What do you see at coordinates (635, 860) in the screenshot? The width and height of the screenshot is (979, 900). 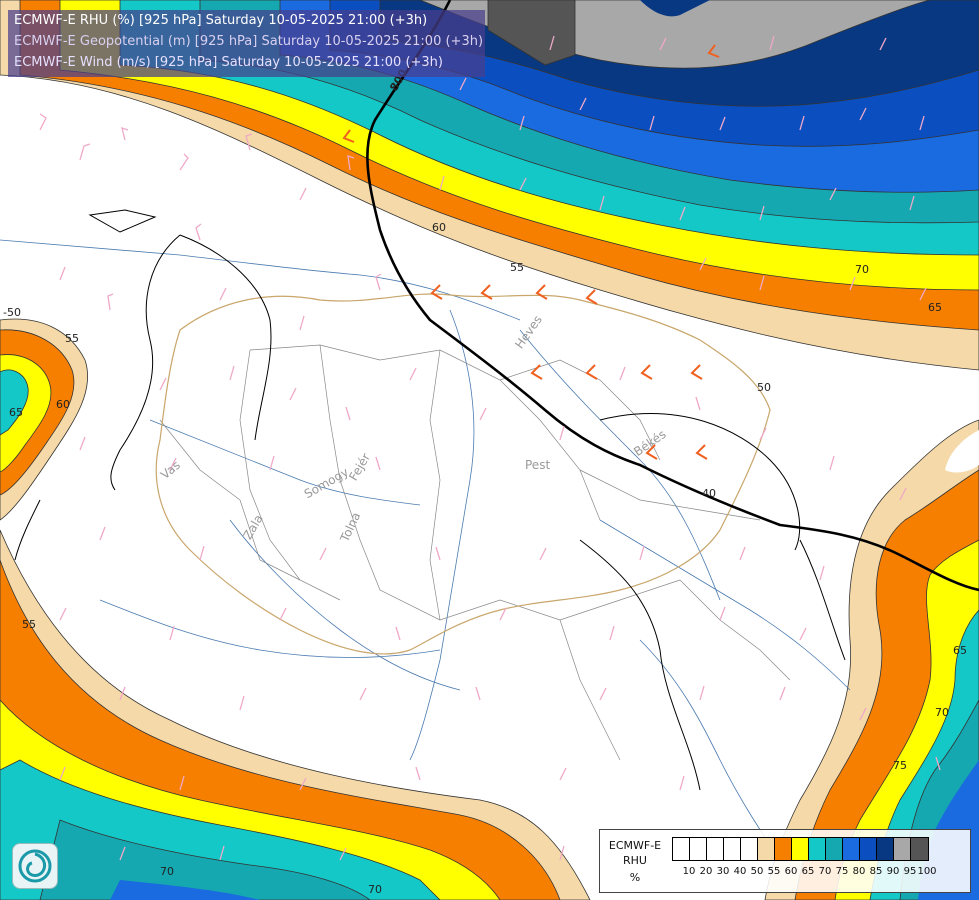 I see `legend-variable: RHU` at bounding box center [635, 860].